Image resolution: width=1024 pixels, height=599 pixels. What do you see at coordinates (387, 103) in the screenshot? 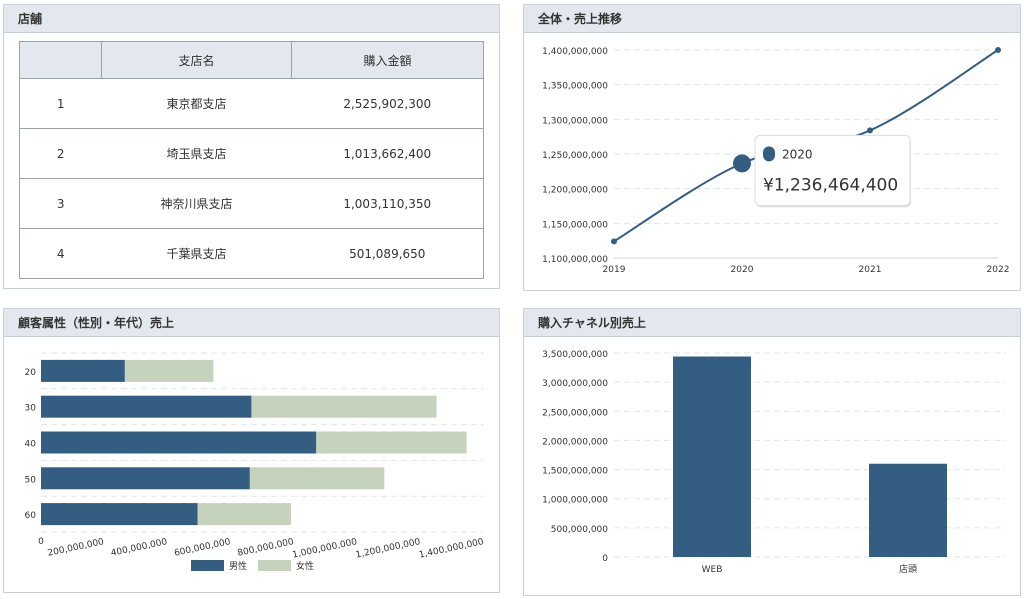
I see `store-amount: 2,525,902,300` at bounding box center [387, 103].